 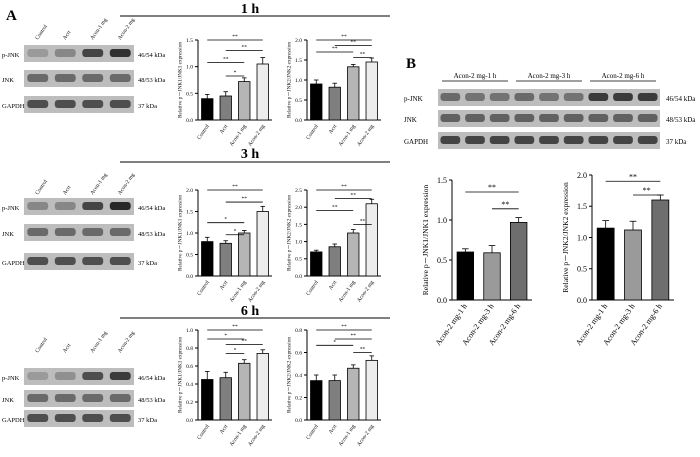 I want to click on x-tick-label: Acrt, so click(x=333, y=285).